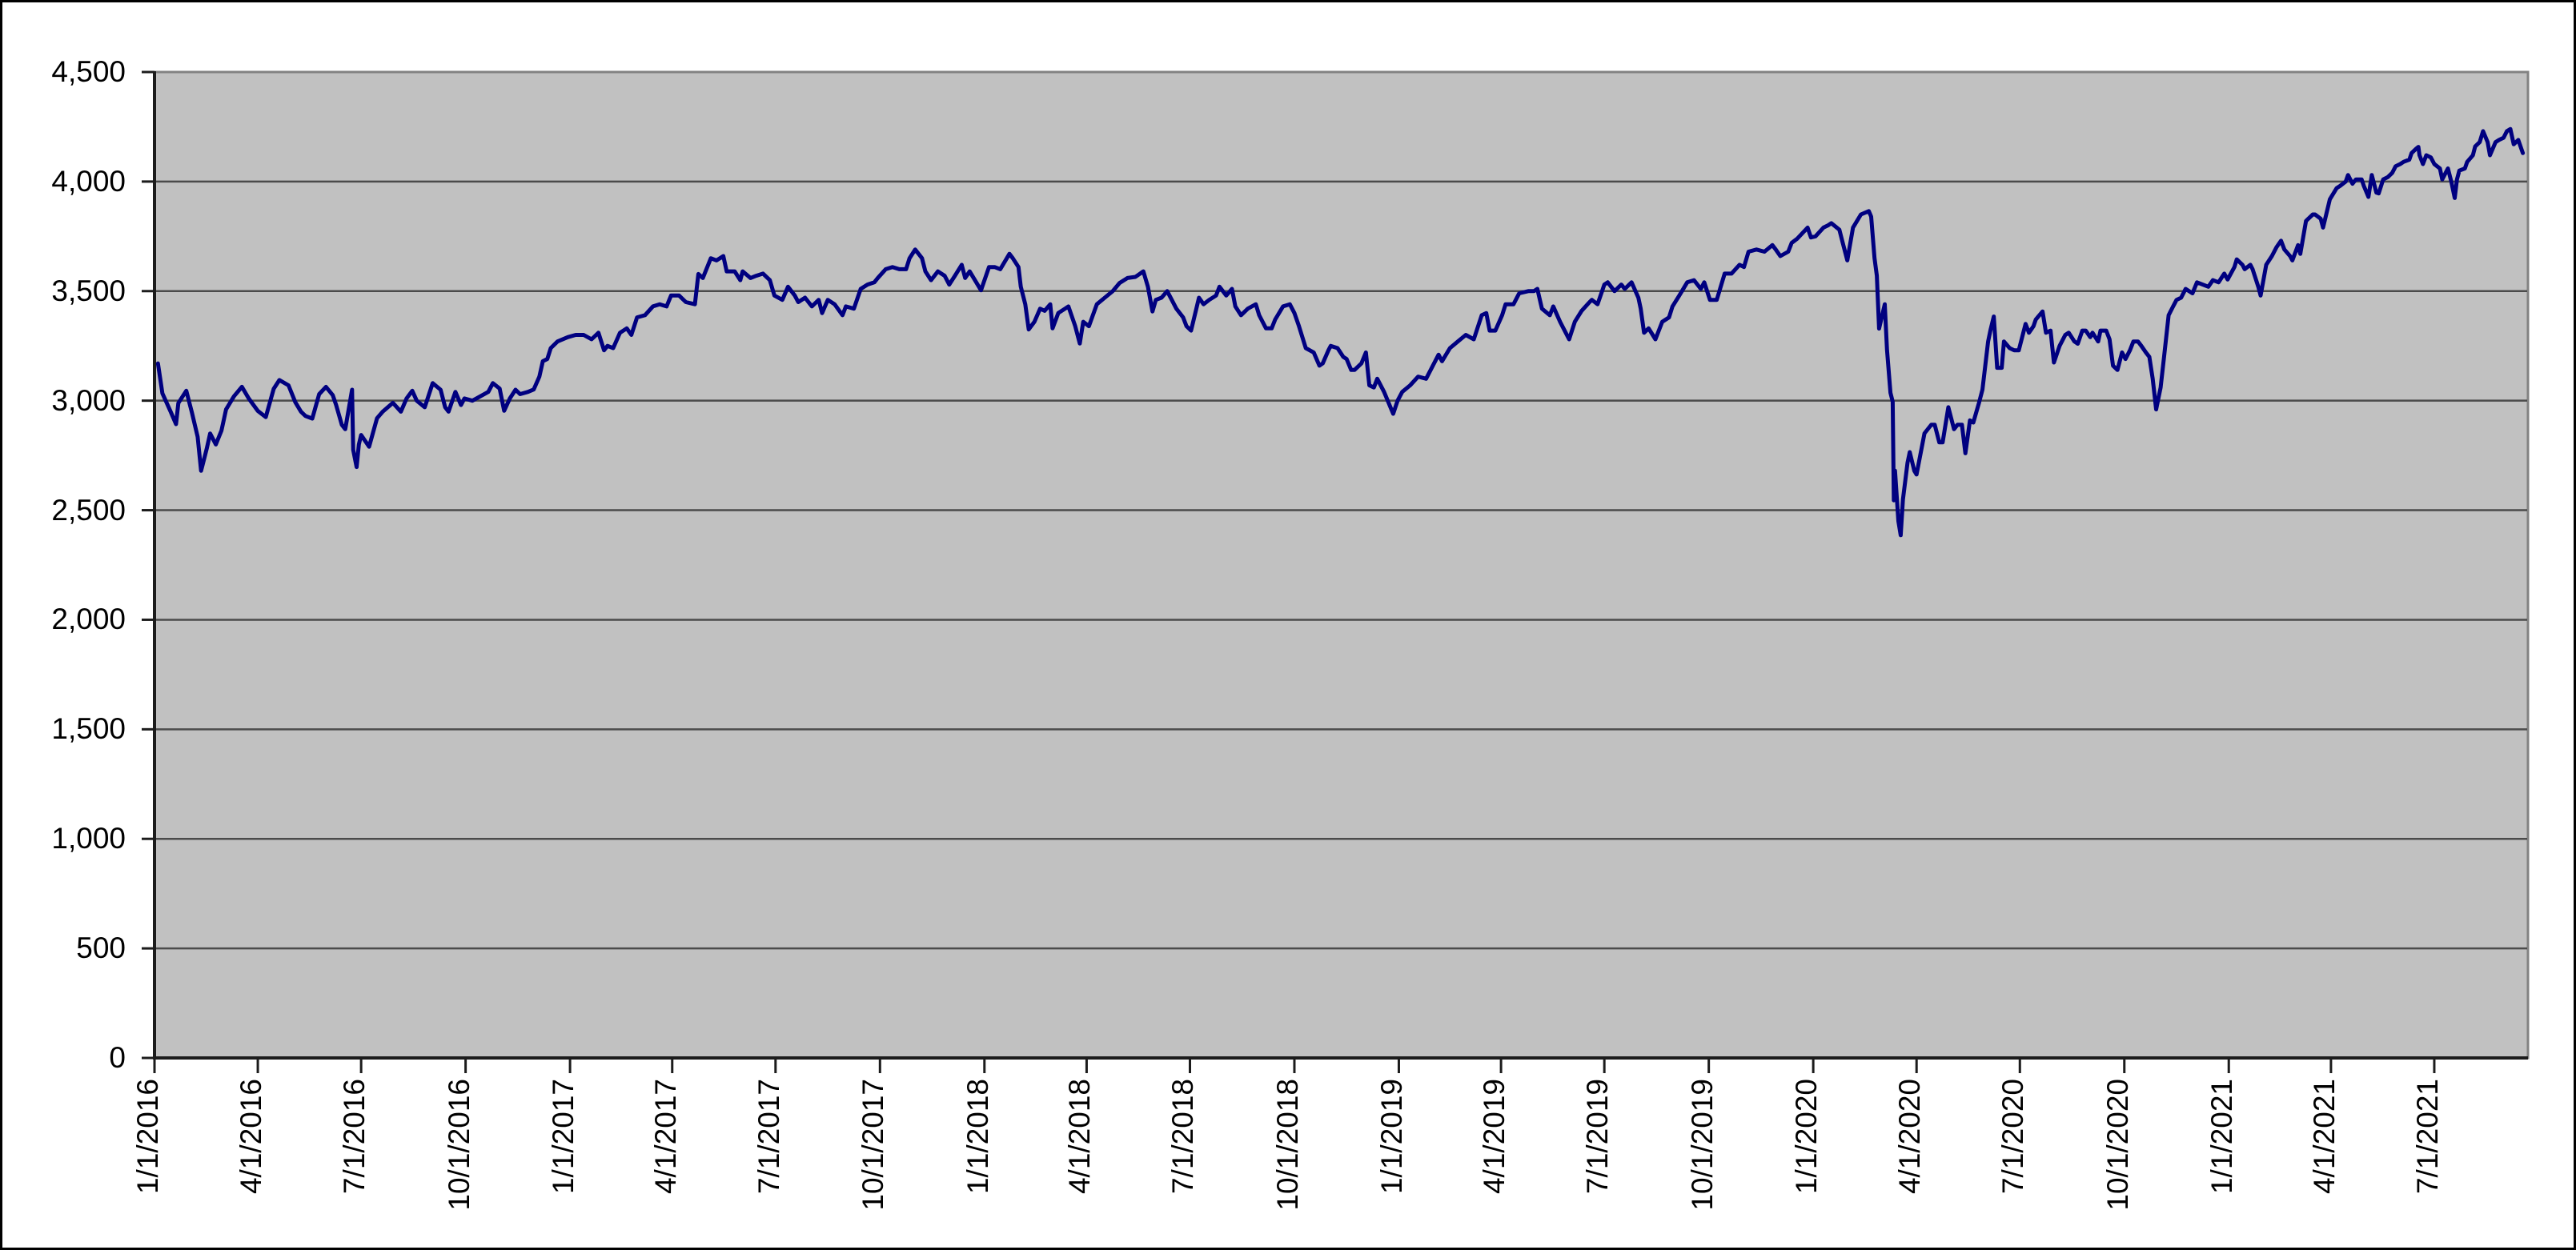  I want to click on x-axis-tick-label: 7/1/2021, so click(2427, 1137).